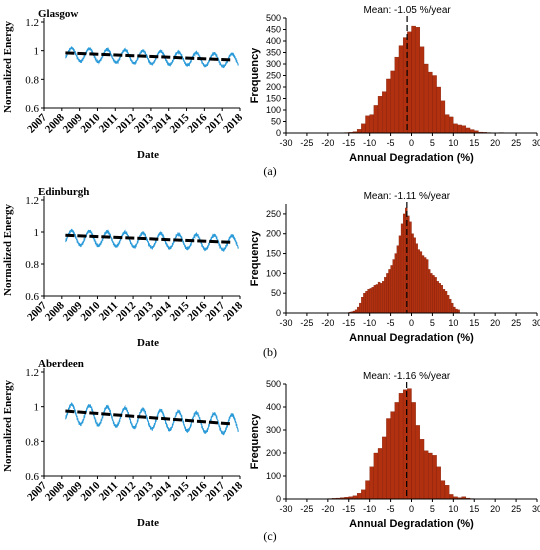  Describe the element at coordinates (407, 376) in the screenshot. I see `mean-annotation: Mean: -1.16 %/year` at that location.